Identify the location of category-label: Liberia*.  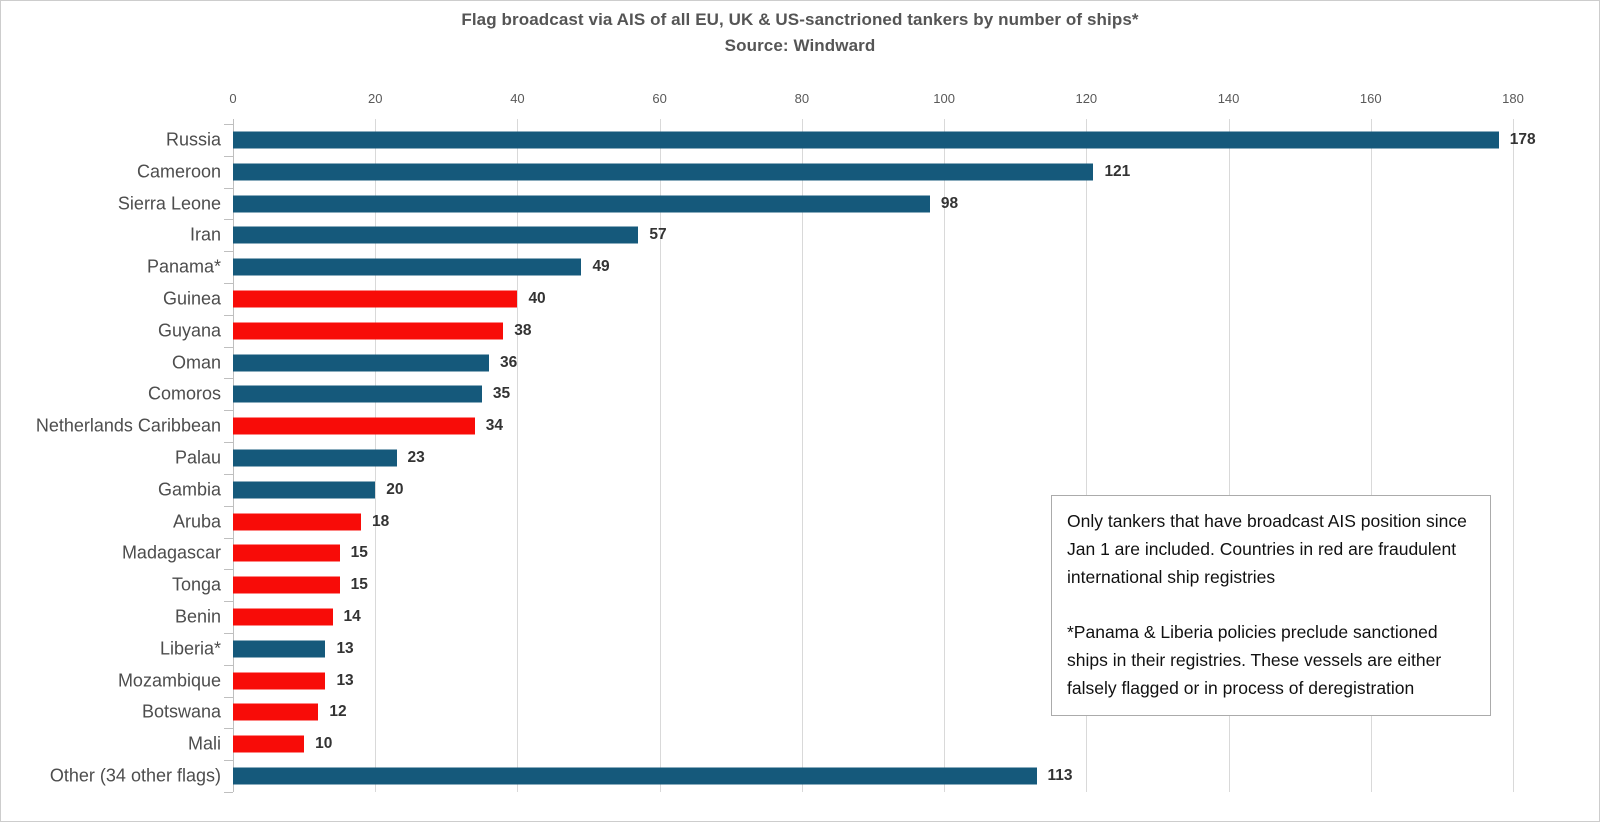
(190, 648).